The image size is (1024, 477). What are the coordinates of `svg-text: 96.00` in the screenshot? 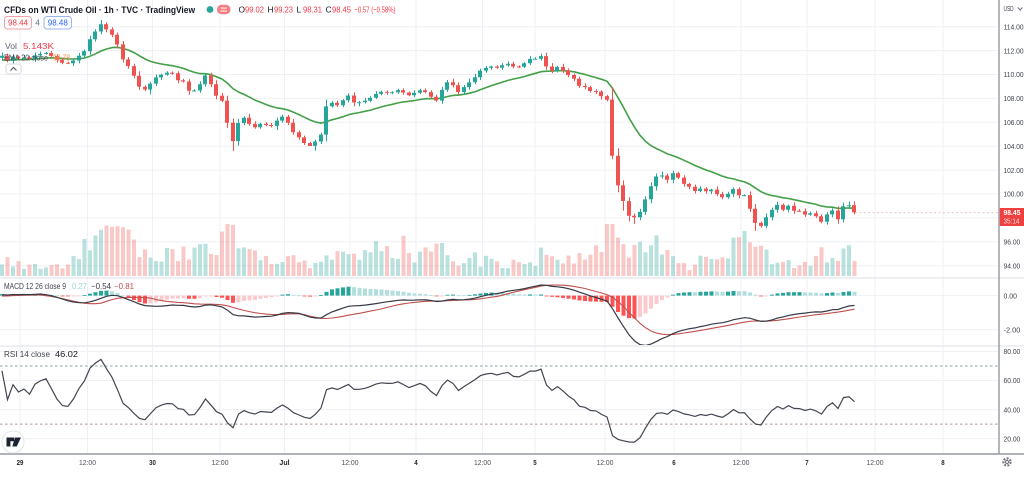 It's located at (1012, 242).